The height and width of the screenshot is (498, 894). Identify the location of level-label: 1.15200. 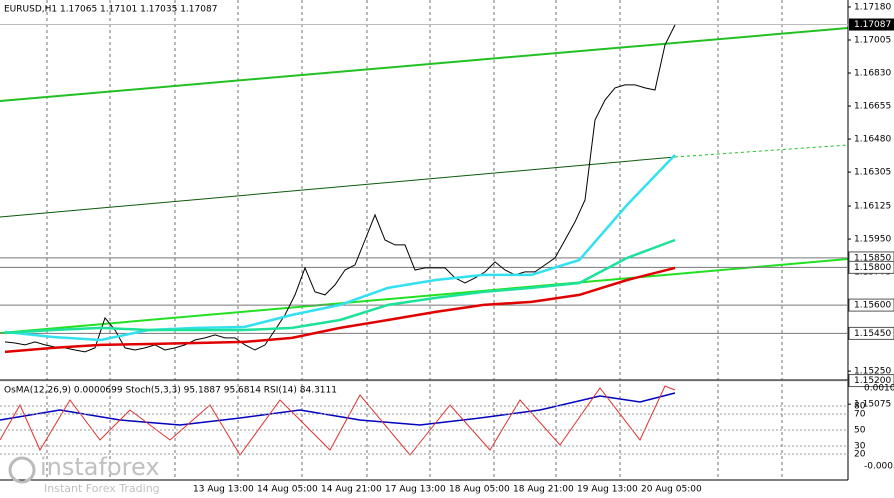
(872, 381).